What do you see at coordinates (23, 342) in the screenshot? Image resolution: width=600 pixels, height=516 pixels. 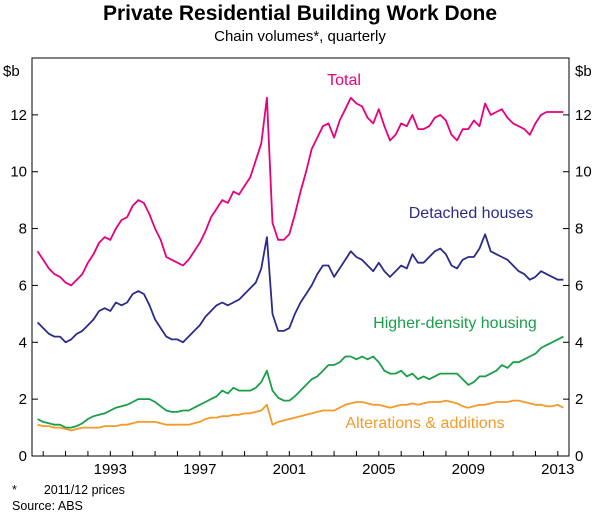 I see `y-tick-label-left-4: 4` at bounding box center [23, 342].